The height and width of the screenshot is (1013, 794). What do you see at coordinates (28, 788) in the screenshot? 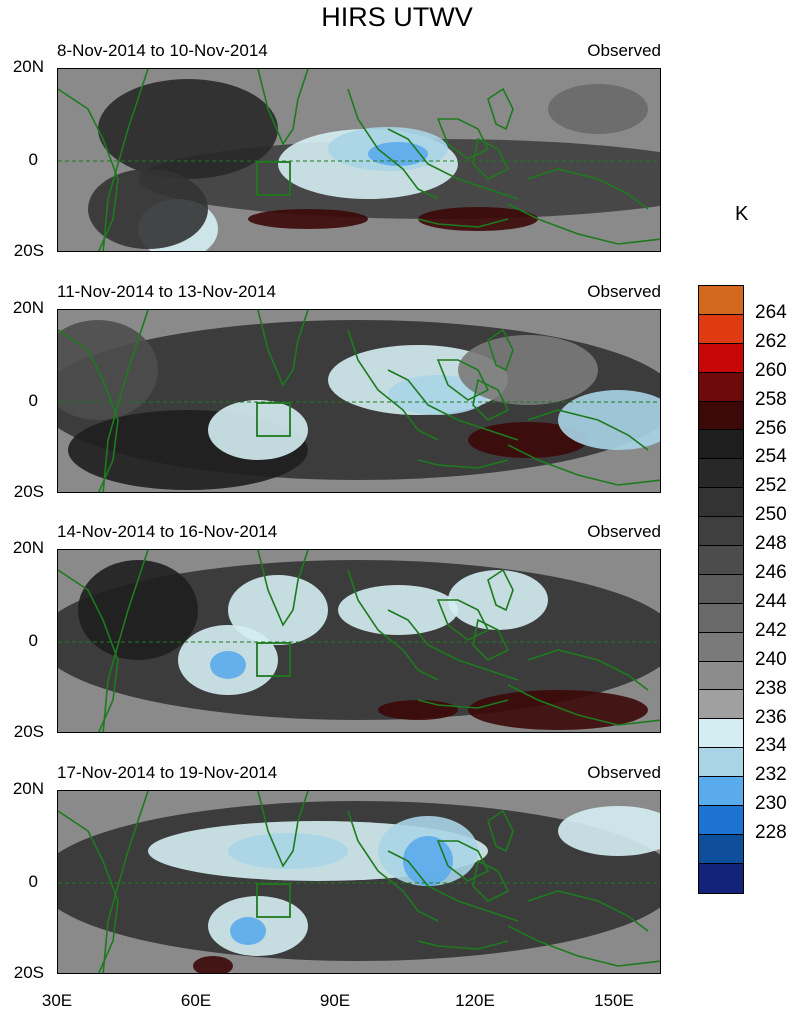
I see `panel-4-lat-20n: 20N` at bounding box center [28, 788].